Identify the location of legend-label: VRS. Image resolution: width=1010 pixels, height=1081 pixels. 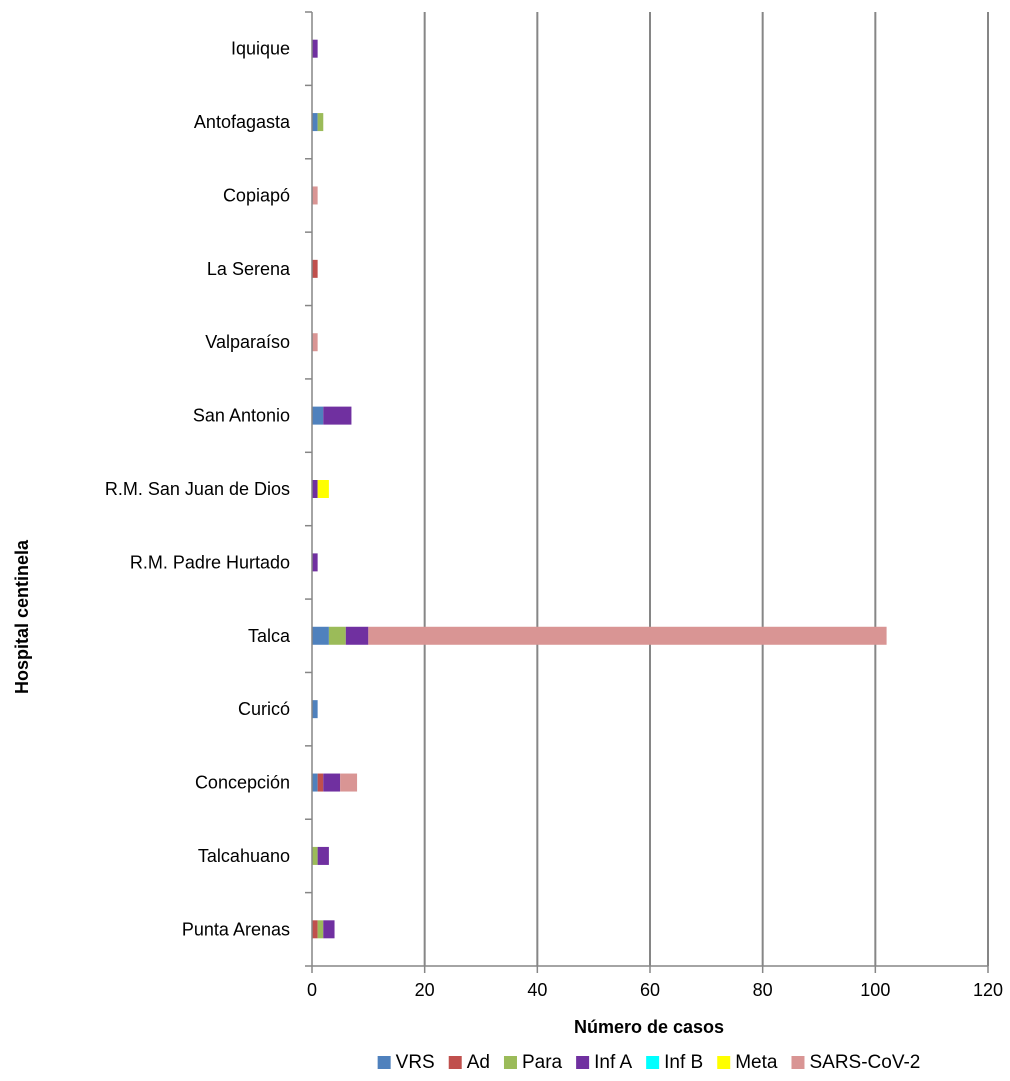
(415, 1062).